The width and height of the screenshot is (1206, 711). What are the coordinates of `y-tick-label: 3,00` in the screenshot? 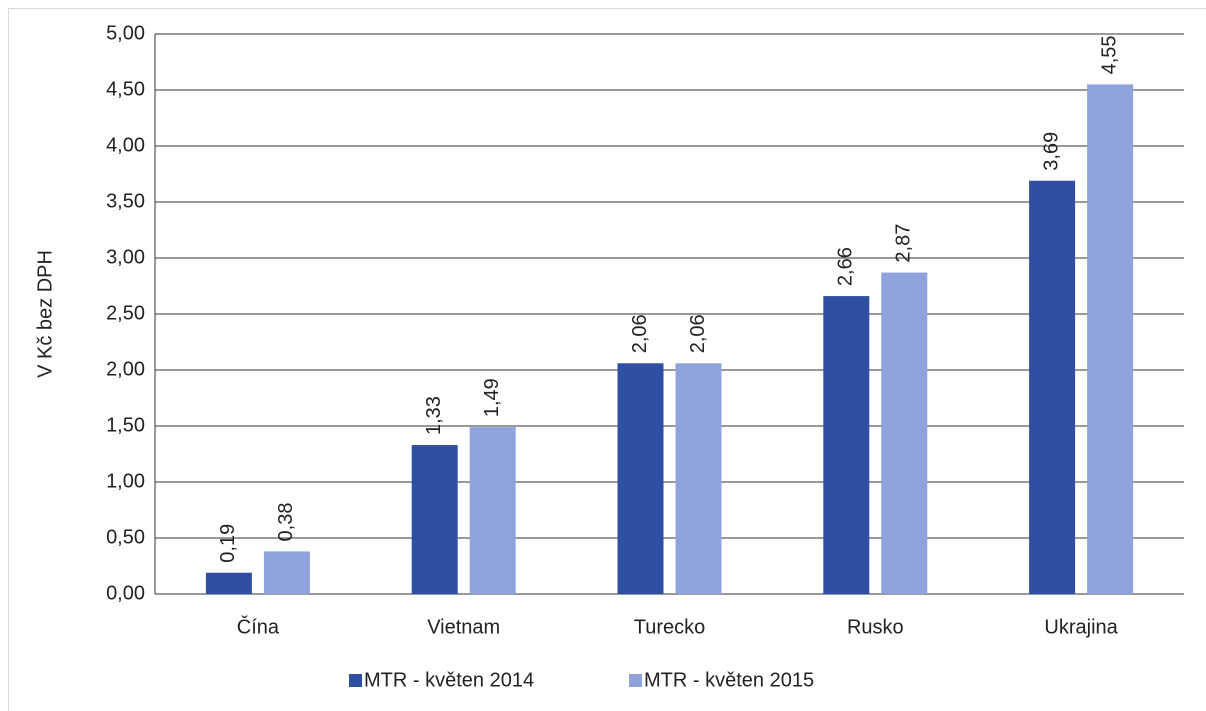 It's located at (125, 257).